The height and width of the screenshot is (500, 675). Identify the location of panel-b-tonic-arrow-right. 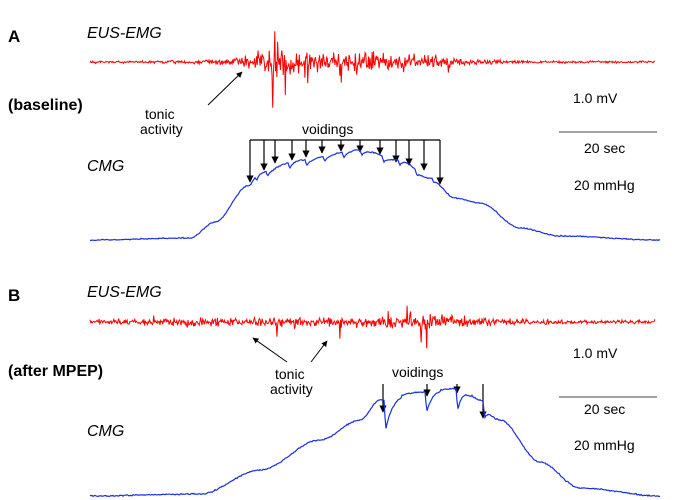
(319, 351).